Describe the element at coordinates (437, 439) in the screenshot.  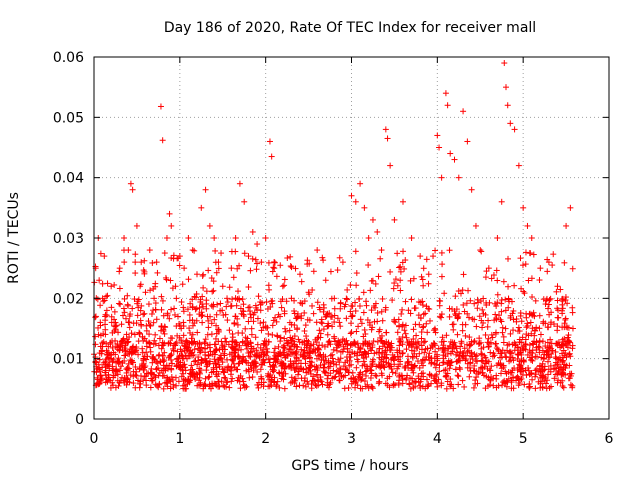
I see `x-tick-label: 4` at that location.